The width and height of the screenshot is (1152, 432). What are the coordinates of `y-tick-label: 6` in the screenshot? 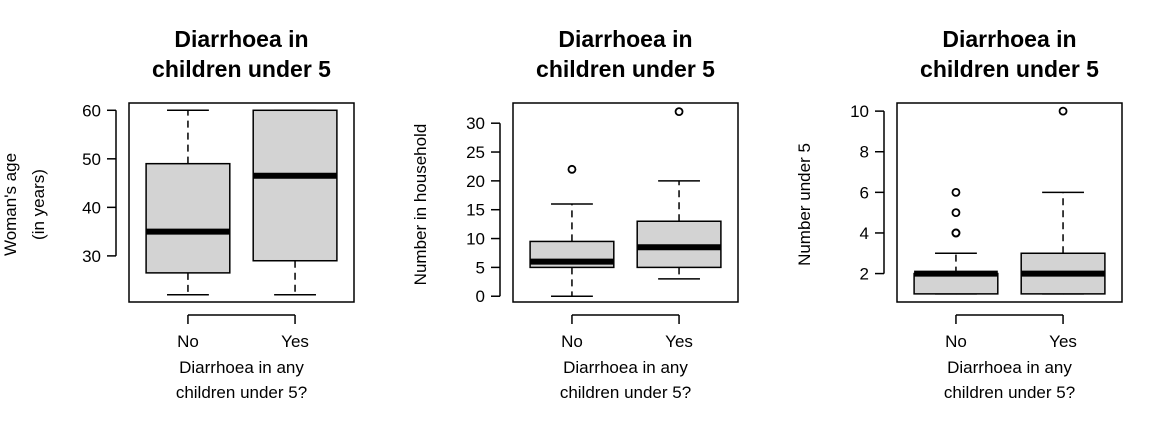 It's located at (864, 192).